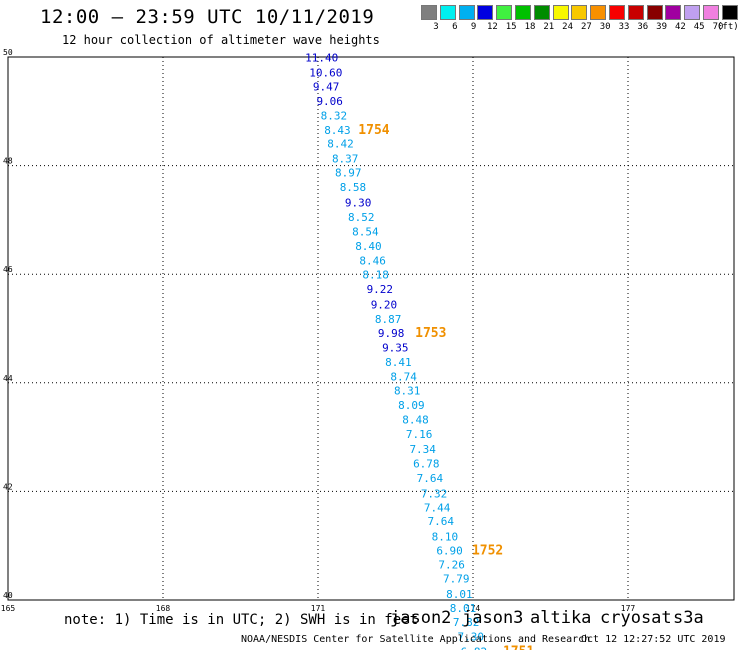 The image size is (740, 650). I want to click on swh-value: 7.34, so click(422, 449).